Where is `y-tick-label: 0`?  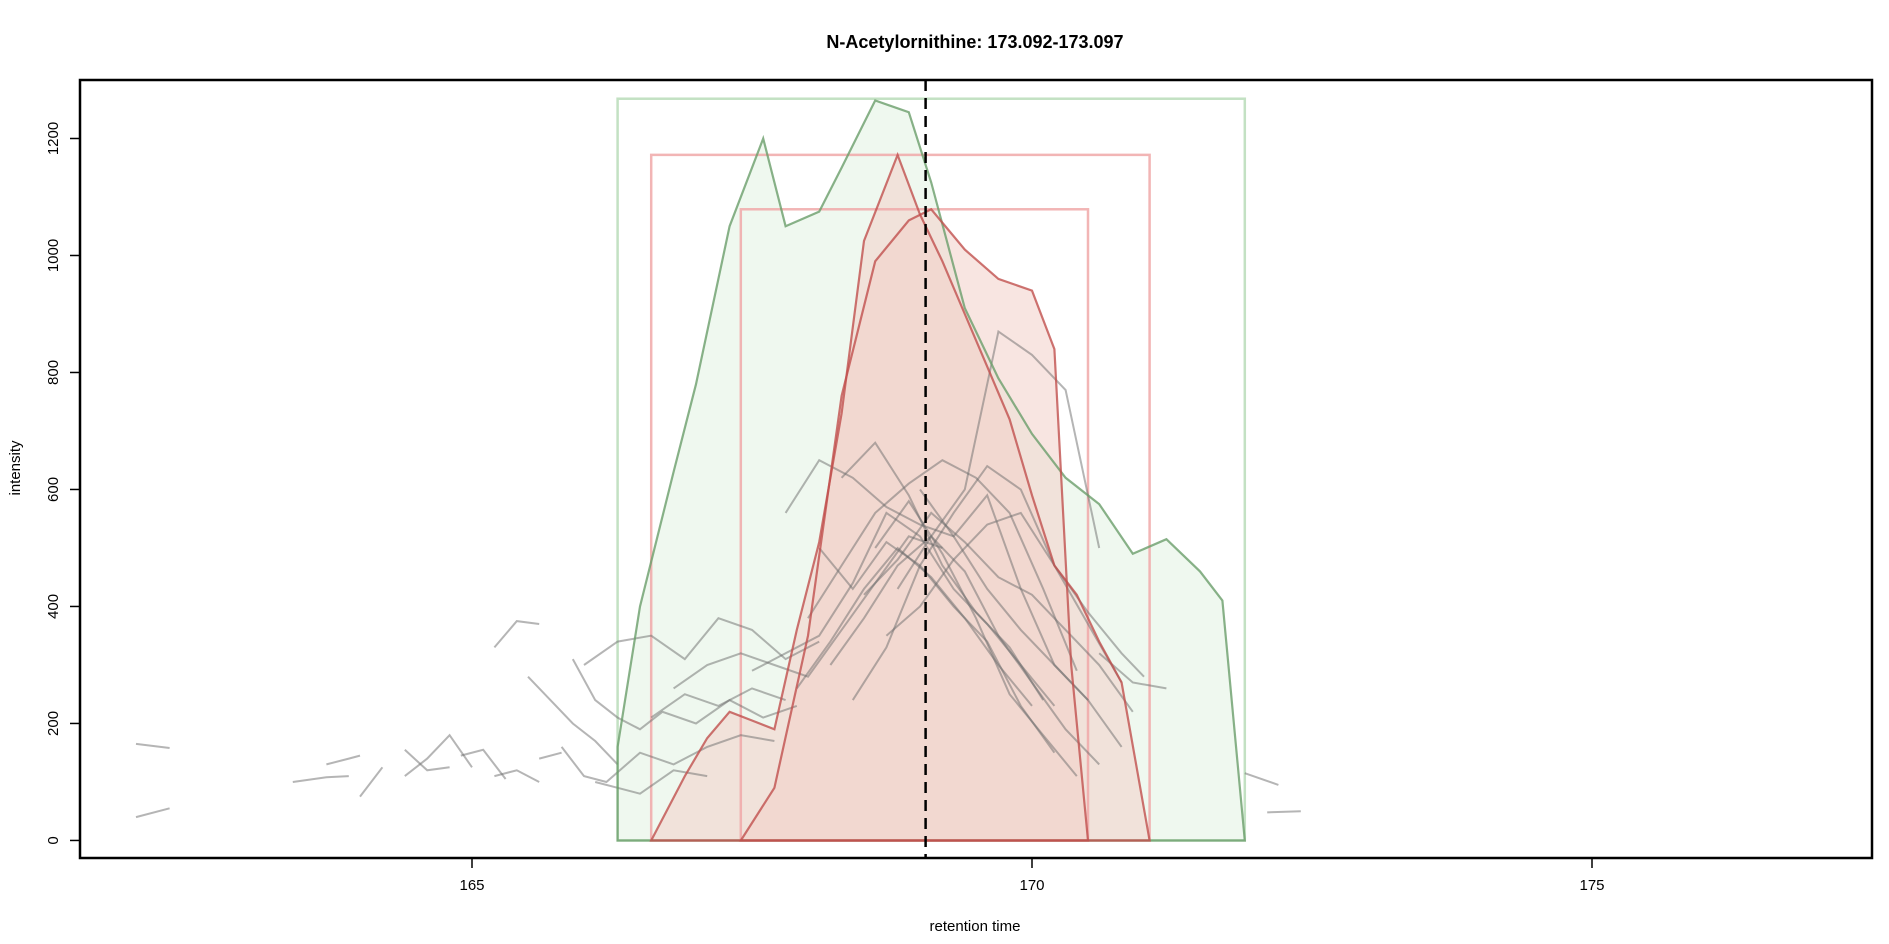
y-tick-label: 0 is located at coordinates (53, 840).